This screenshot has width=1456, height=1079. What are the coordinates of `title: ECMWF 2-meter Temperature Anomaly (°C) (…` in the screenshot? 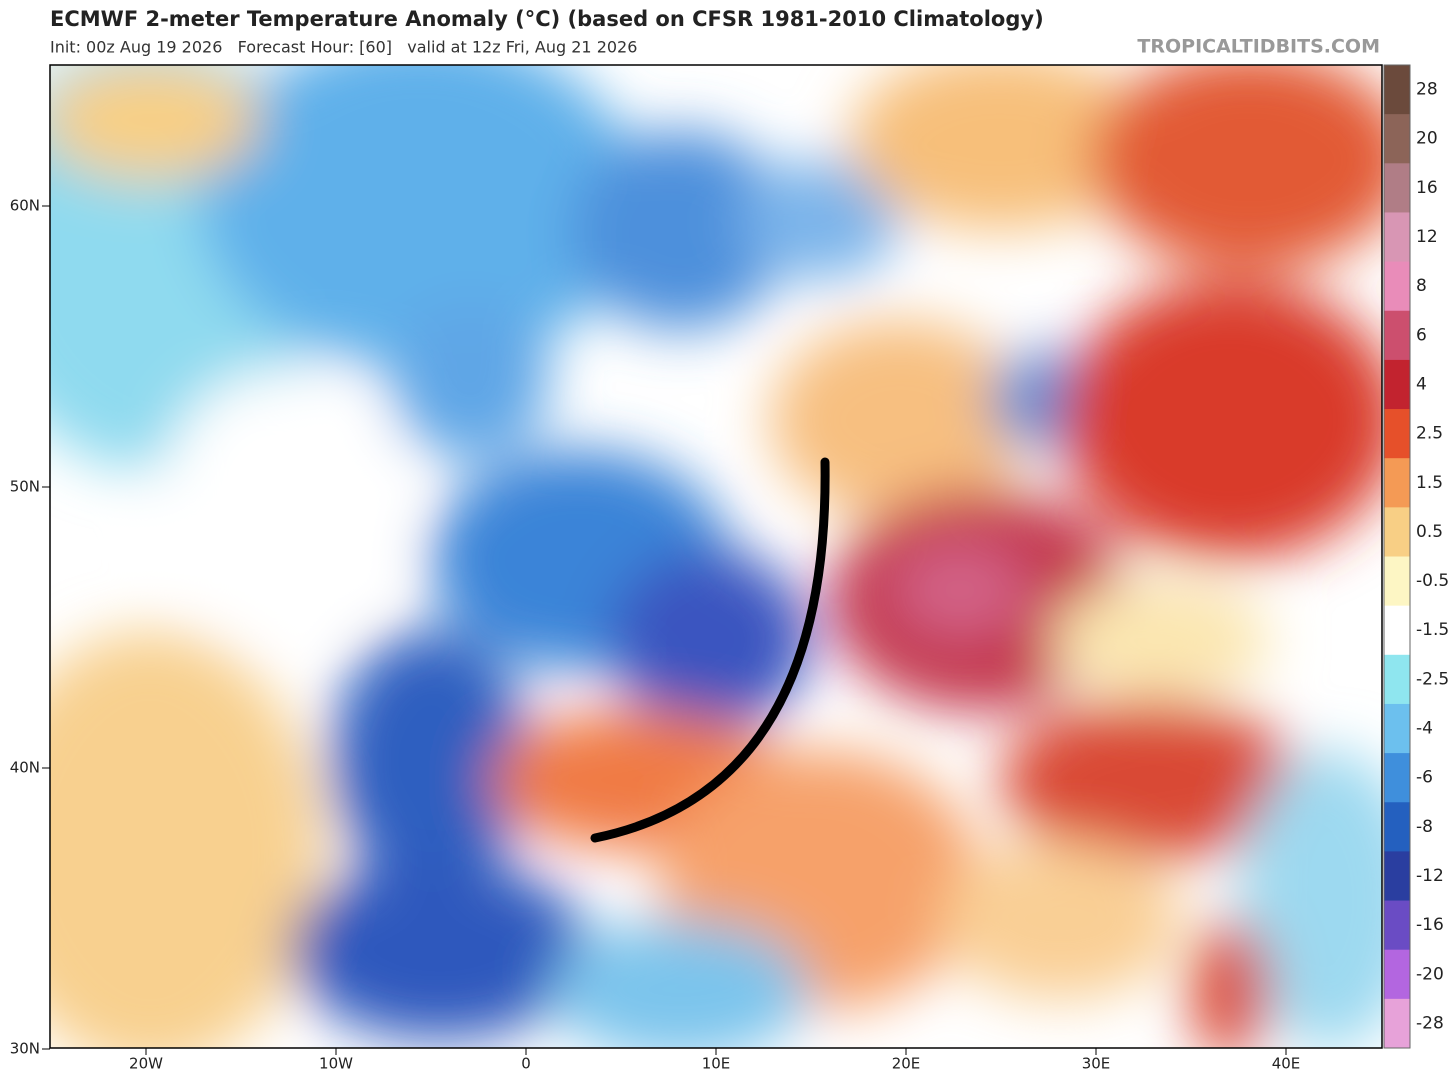 It's located at (547, 19).